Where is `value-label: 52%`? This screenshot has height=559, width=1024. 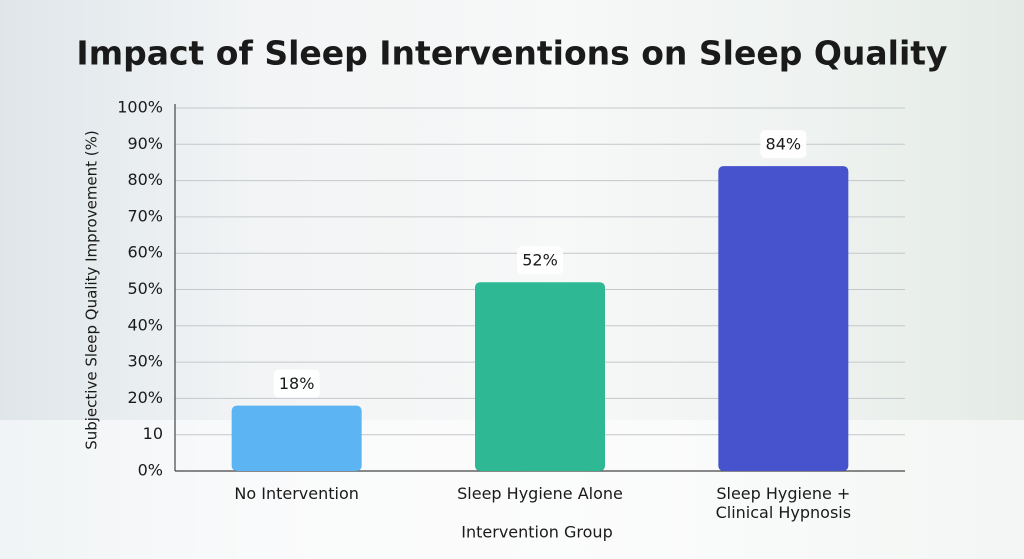 value-label: 52% is located at coordinates (540, 260).